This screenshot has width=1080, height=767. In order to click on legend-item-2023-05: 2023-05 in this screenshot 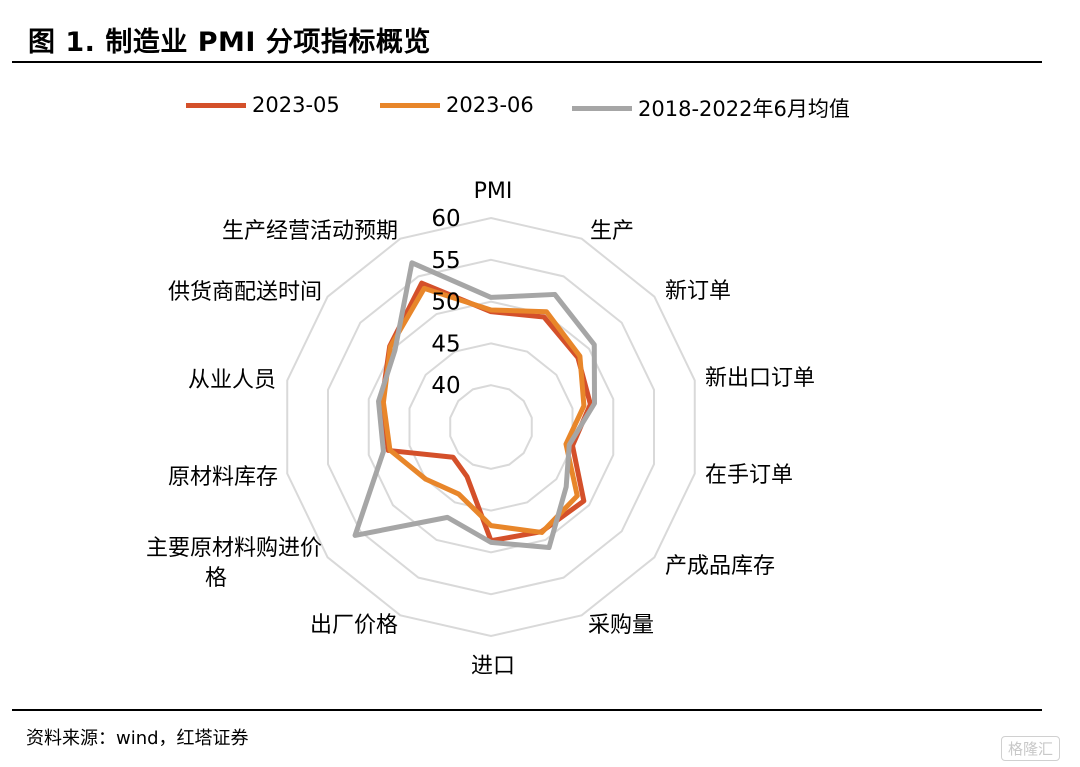, I will do `click(263, 105)`.